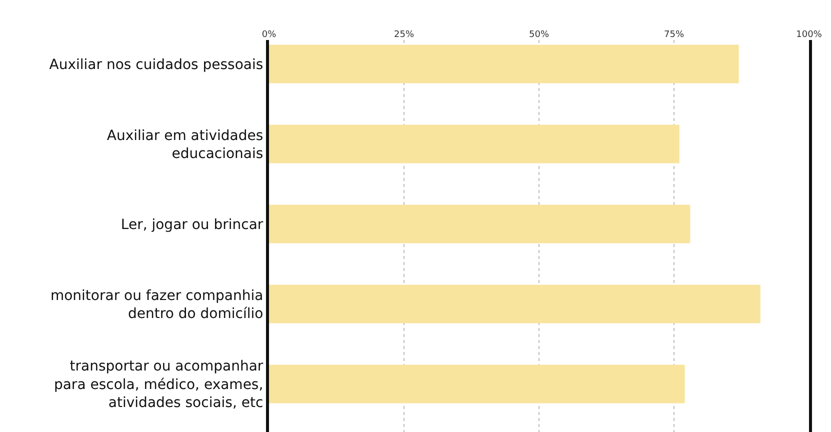 The height and width of the screenshot is (432, 831). What do you see at coordinates (157, 305) in the screenshot?
I see `y-tick-label: monitorar ou fazer companhia dentro do domicílio` at bounding box center [157, 305].